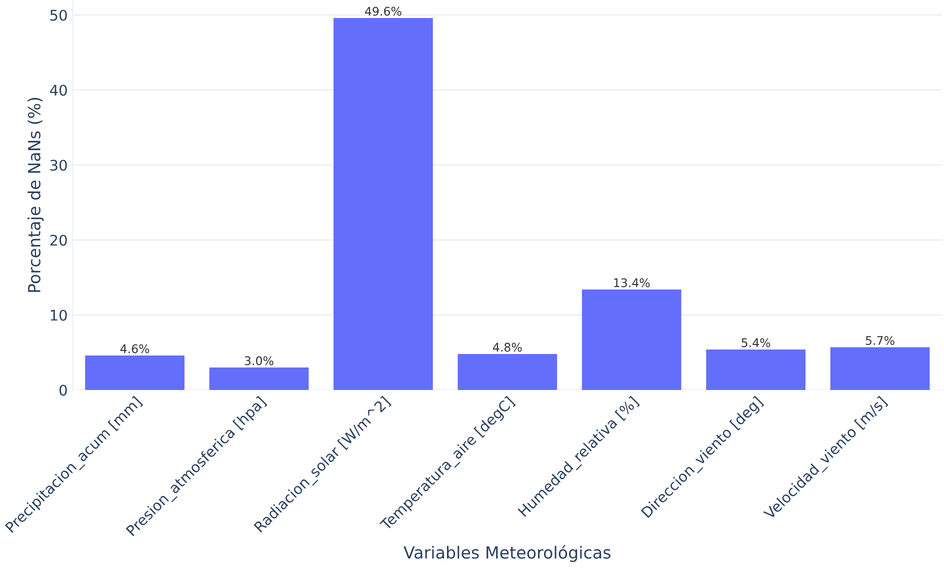  Describe the element at coordinates (756, 343) in the screenshot. I see `data-label: 5.4%` at that location.